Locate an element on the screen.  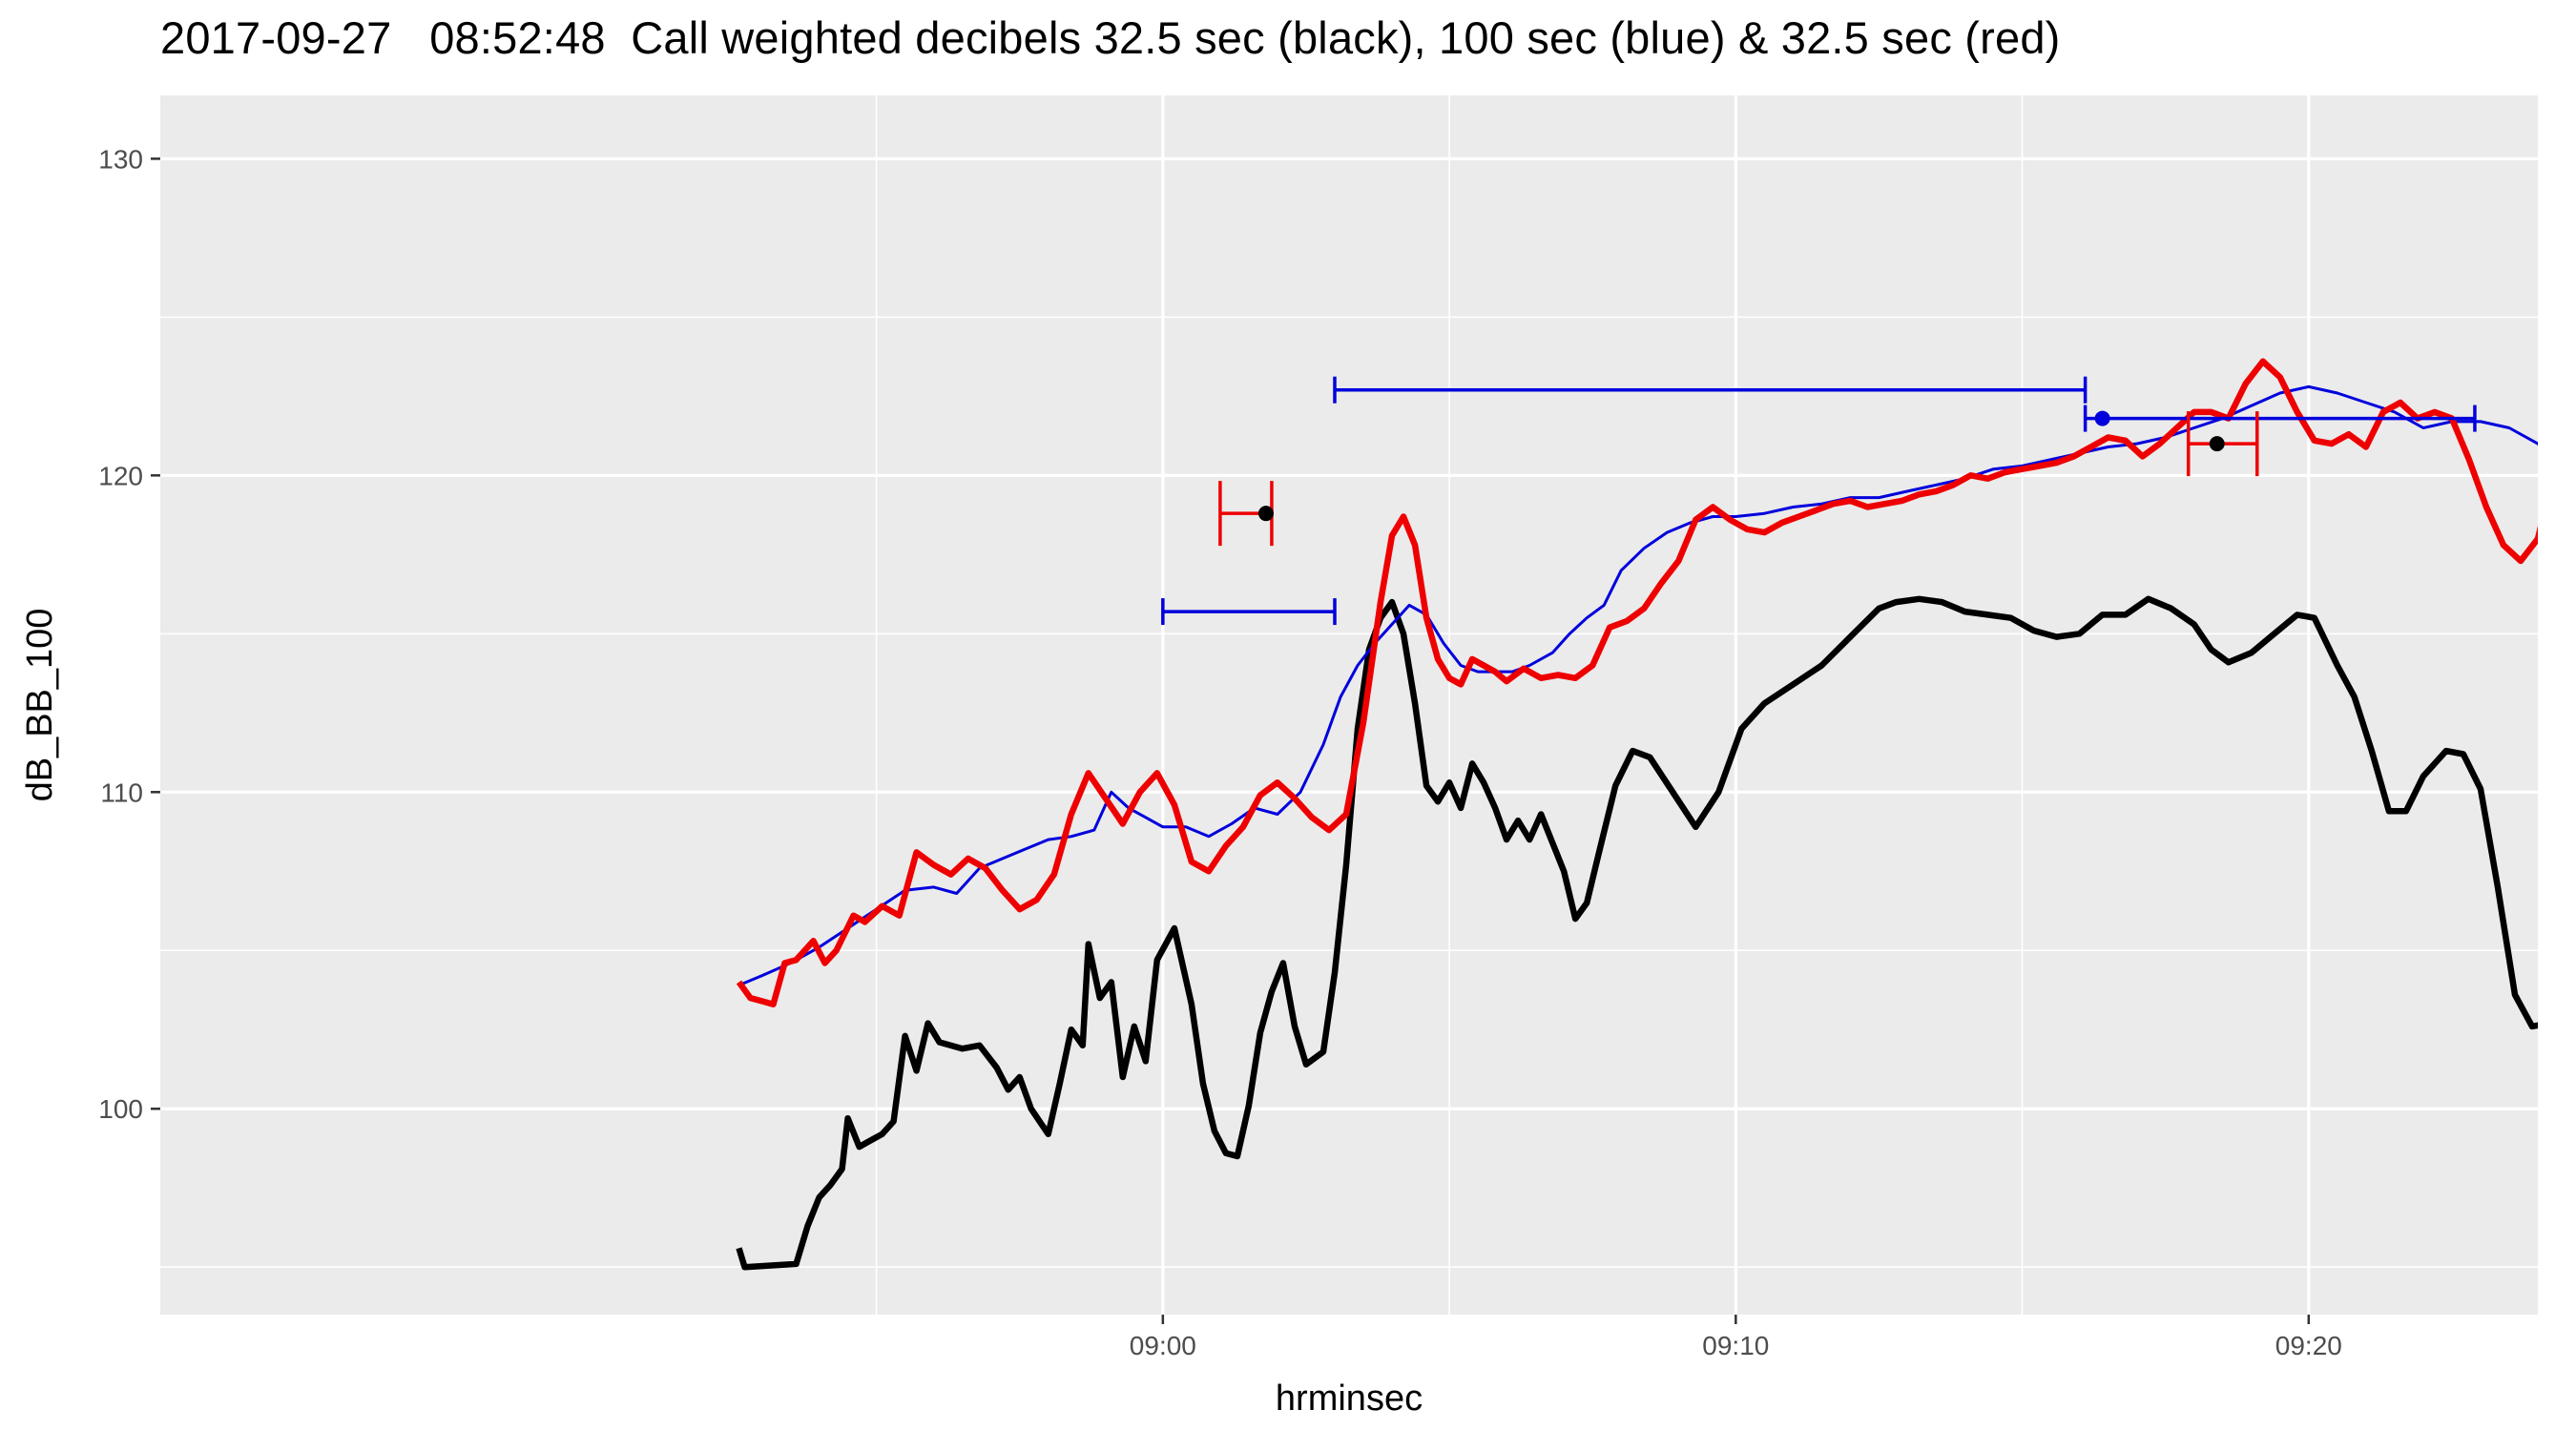
y-tick-label: 110 is located at coordinates (121, 792).